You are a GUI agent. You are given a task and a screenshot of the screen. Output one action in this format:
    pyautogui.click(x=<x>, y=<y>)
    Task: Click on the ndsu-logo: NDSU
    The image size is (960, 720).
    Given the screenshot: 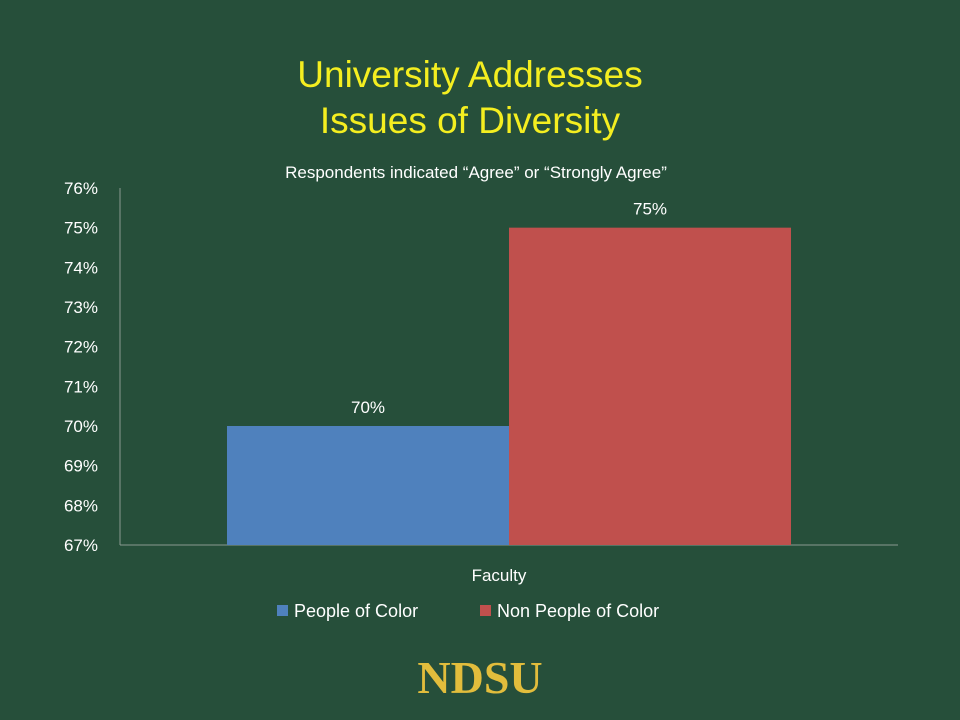 What is the action you would take?
    pyautogui.click(x=480, y=677)
    